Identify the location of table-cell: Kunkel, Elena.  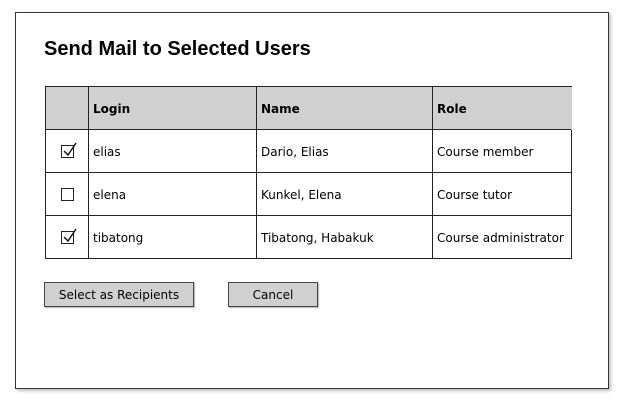
(301, 194).